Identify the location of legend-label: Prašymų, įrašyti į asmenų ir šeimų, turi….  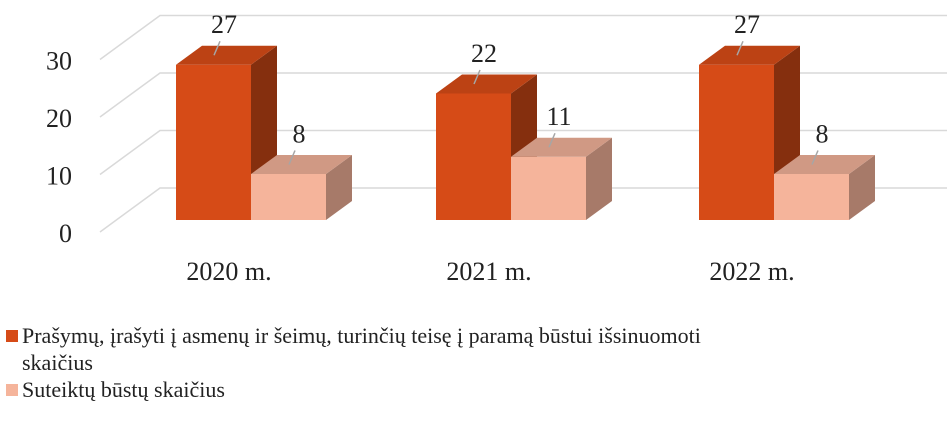
(361, 349).